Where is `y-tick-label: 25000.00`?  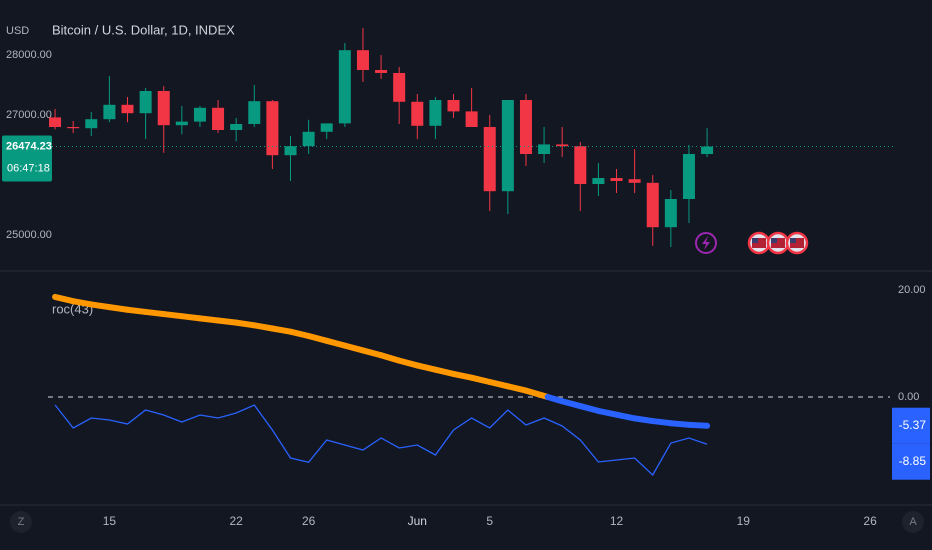
y-tick-label: 25000.00 is located at coordinates (29, 235).